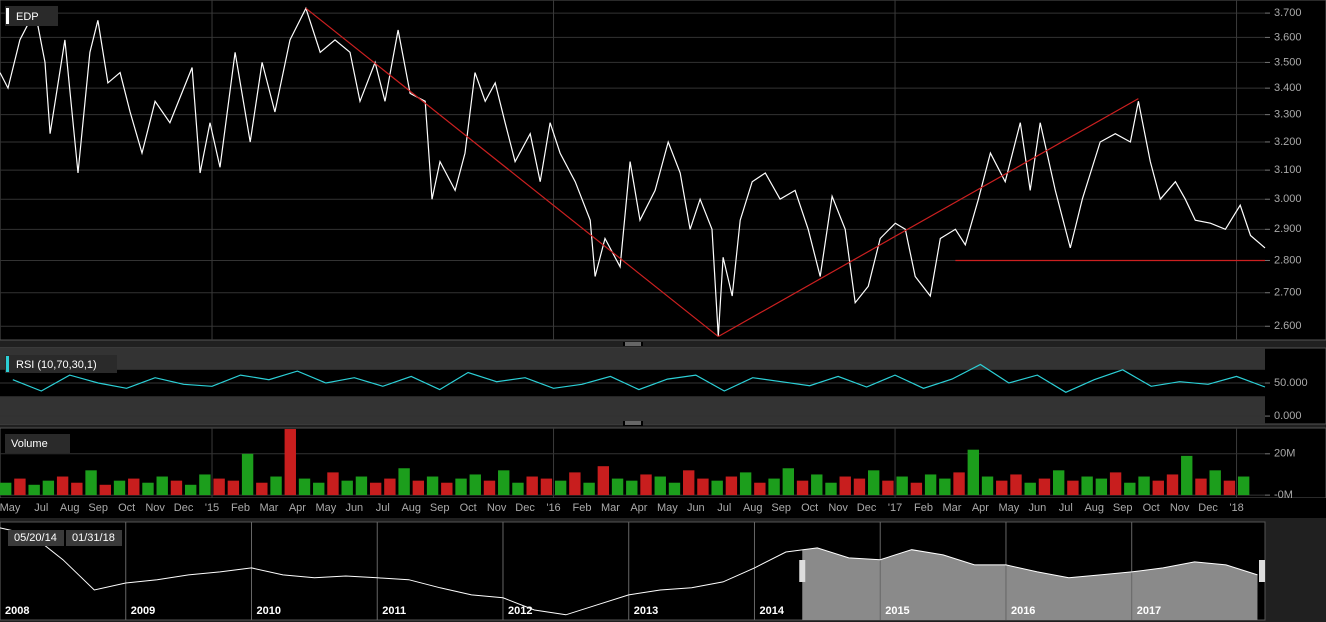  Describe the element at coordinates (639, 378) in the screenshot. I see `price-line` at that location.